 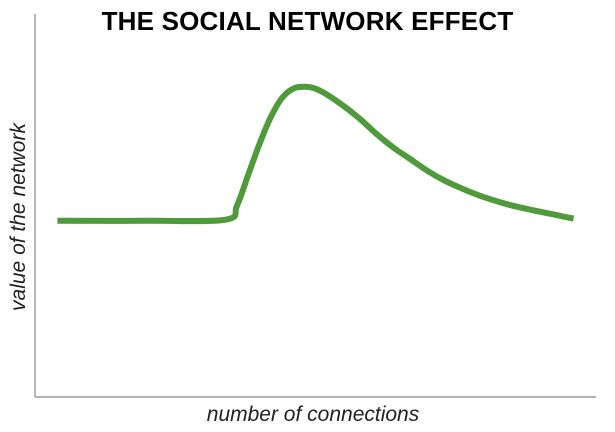 I want to click on y-axis-label: value of the network, so click(x=18, y=216).